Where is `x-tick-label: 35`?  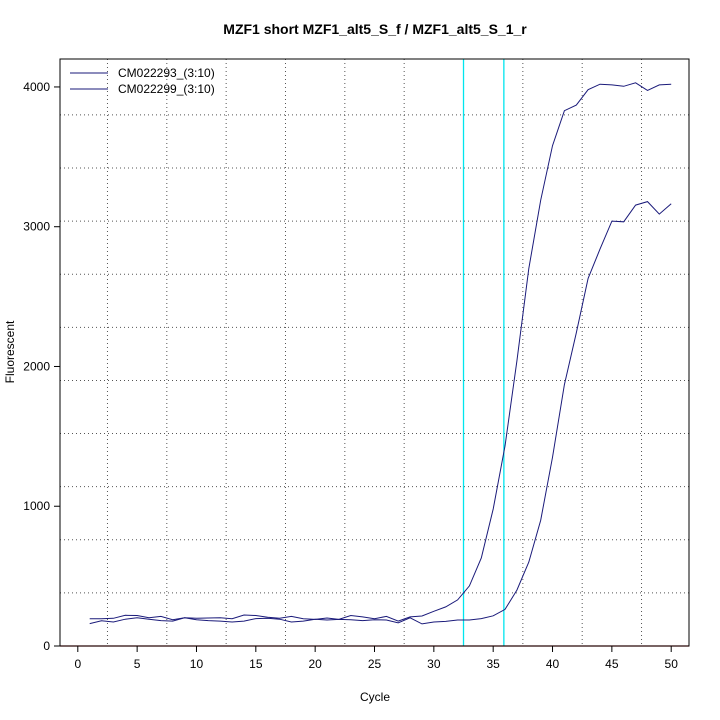 x-tick-label: 35 is located at coordinates (493, 664).